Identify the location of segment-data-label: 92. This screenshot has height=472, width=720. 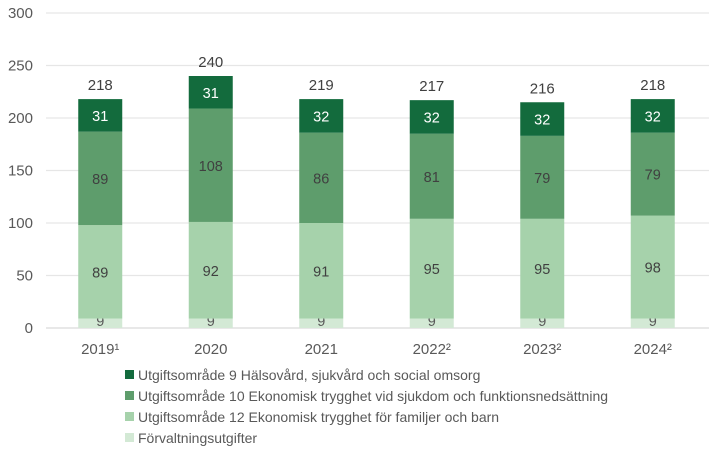
(211, 272).